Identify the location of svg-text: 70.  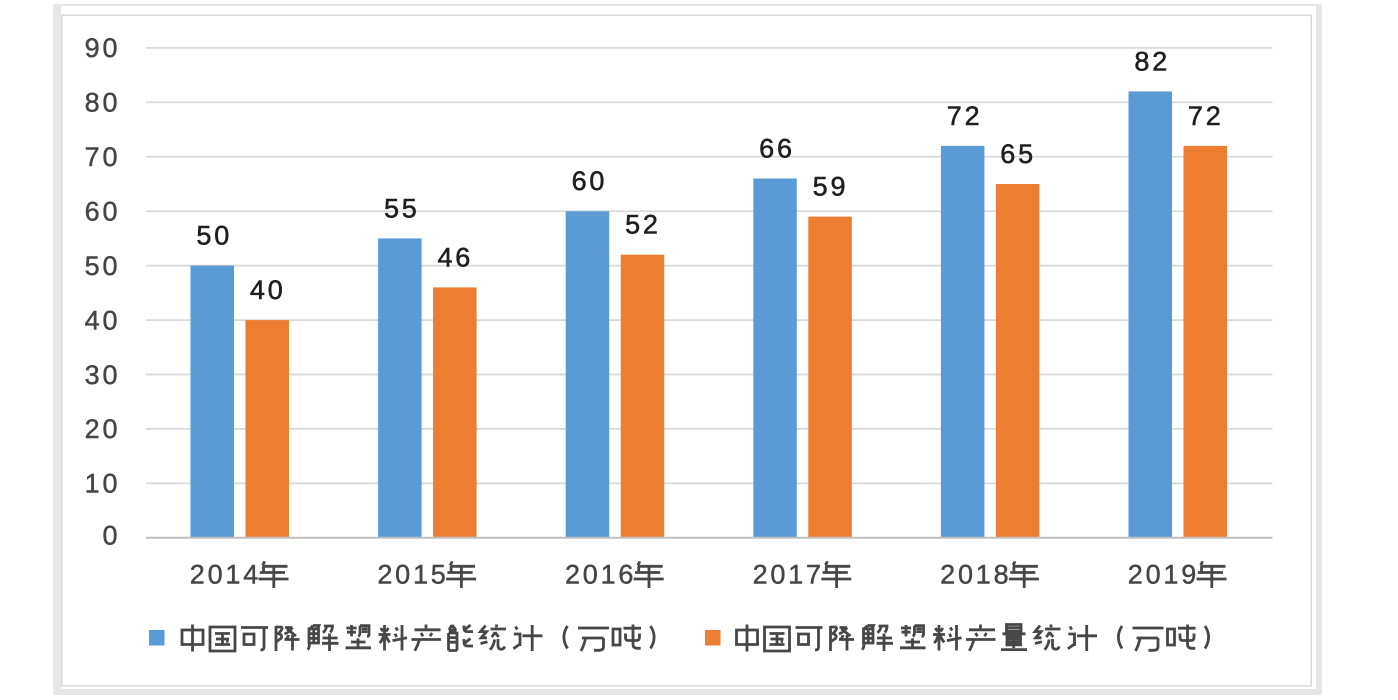
(103, 157).